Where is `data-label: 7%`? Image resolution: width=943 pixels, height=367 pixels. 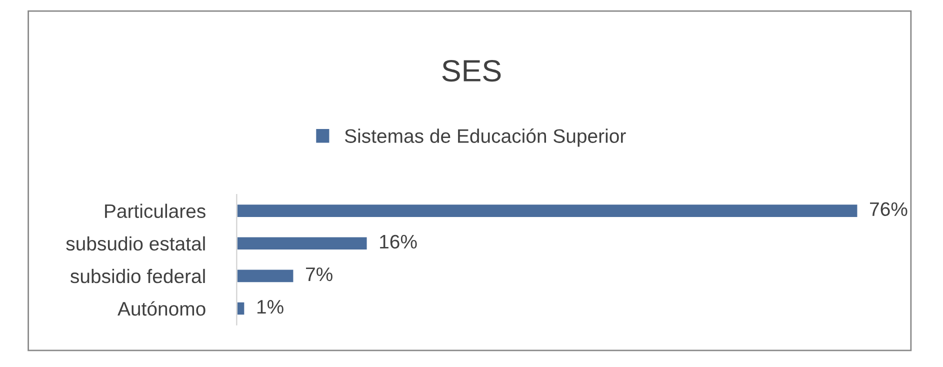
data-label: 7% is located at coordinates (319, 274).